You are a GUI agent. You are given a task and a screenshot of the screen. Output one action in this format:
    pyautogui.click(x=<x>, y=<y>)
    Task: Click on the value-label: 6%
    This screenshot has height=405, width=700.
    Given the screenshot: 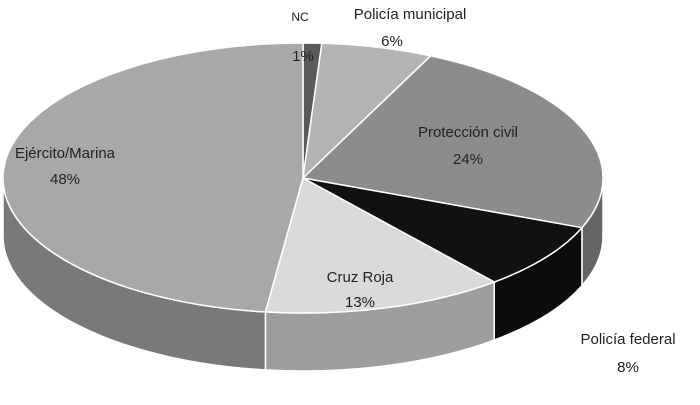 What is the action you would take?
    pyautogui.click(x=392, y=41)
    